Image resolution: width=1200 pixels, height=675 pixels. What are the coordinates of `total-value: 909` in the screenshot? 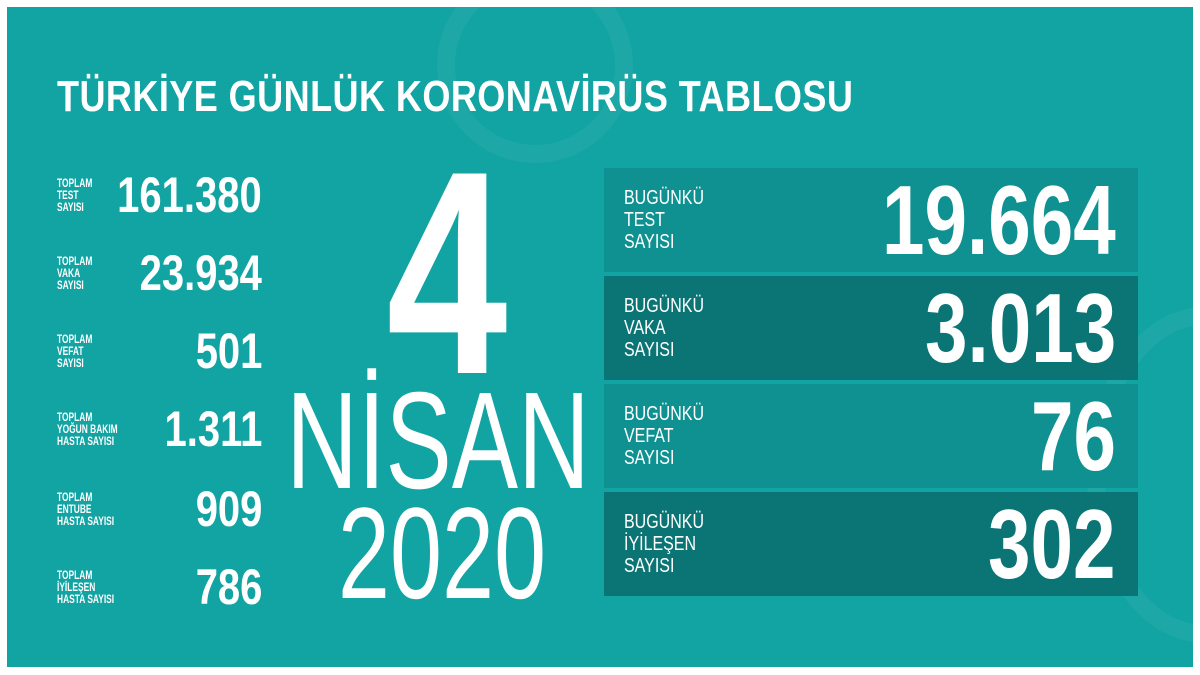 It's located at (228, 509).